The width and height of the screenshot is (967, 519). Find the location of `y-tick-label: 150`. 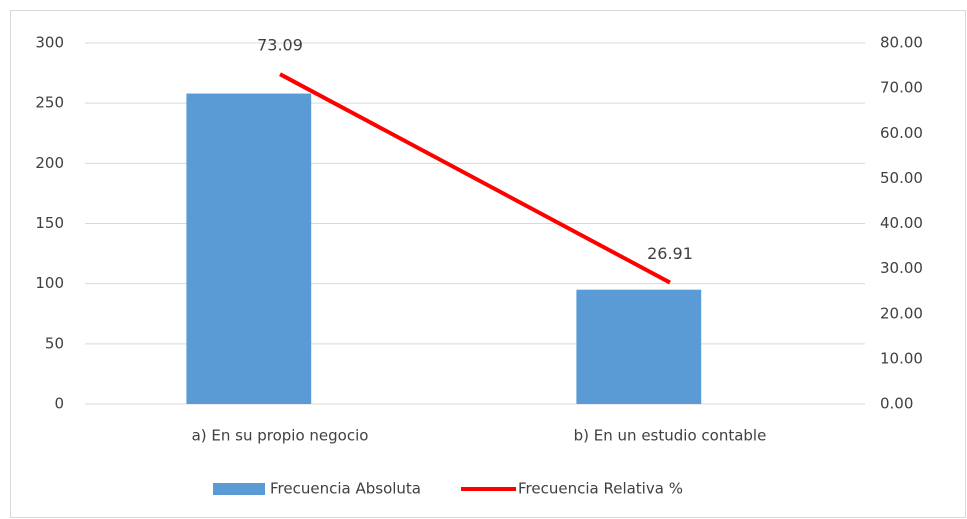

y-tick-label: 150 is located at coordinates (49, 223).